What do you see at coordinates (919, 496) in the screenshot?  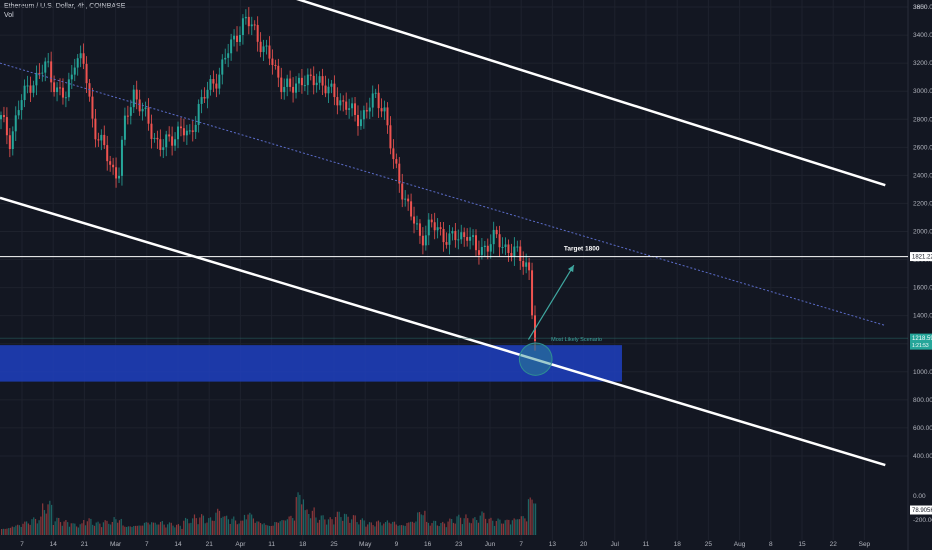 I see `volume-tick-label: 0.00` at bounding box center [919, 496].